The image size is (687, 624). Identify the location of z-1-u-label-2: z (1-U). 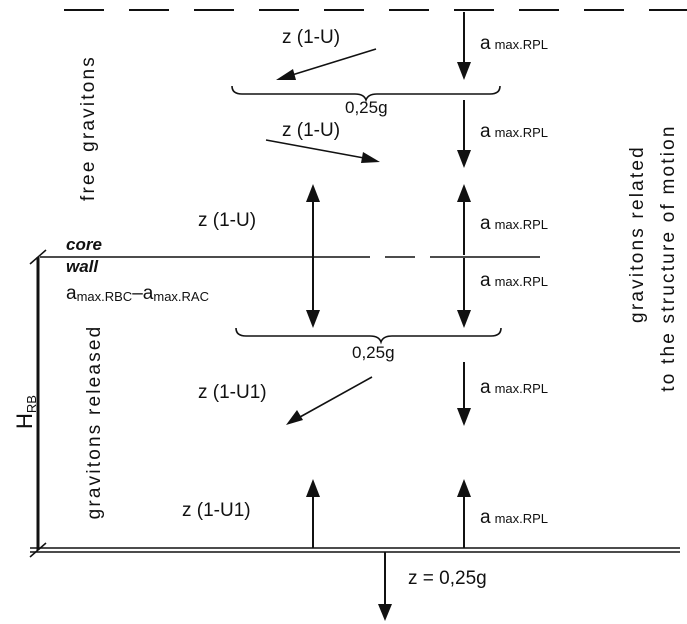
(311, 130).